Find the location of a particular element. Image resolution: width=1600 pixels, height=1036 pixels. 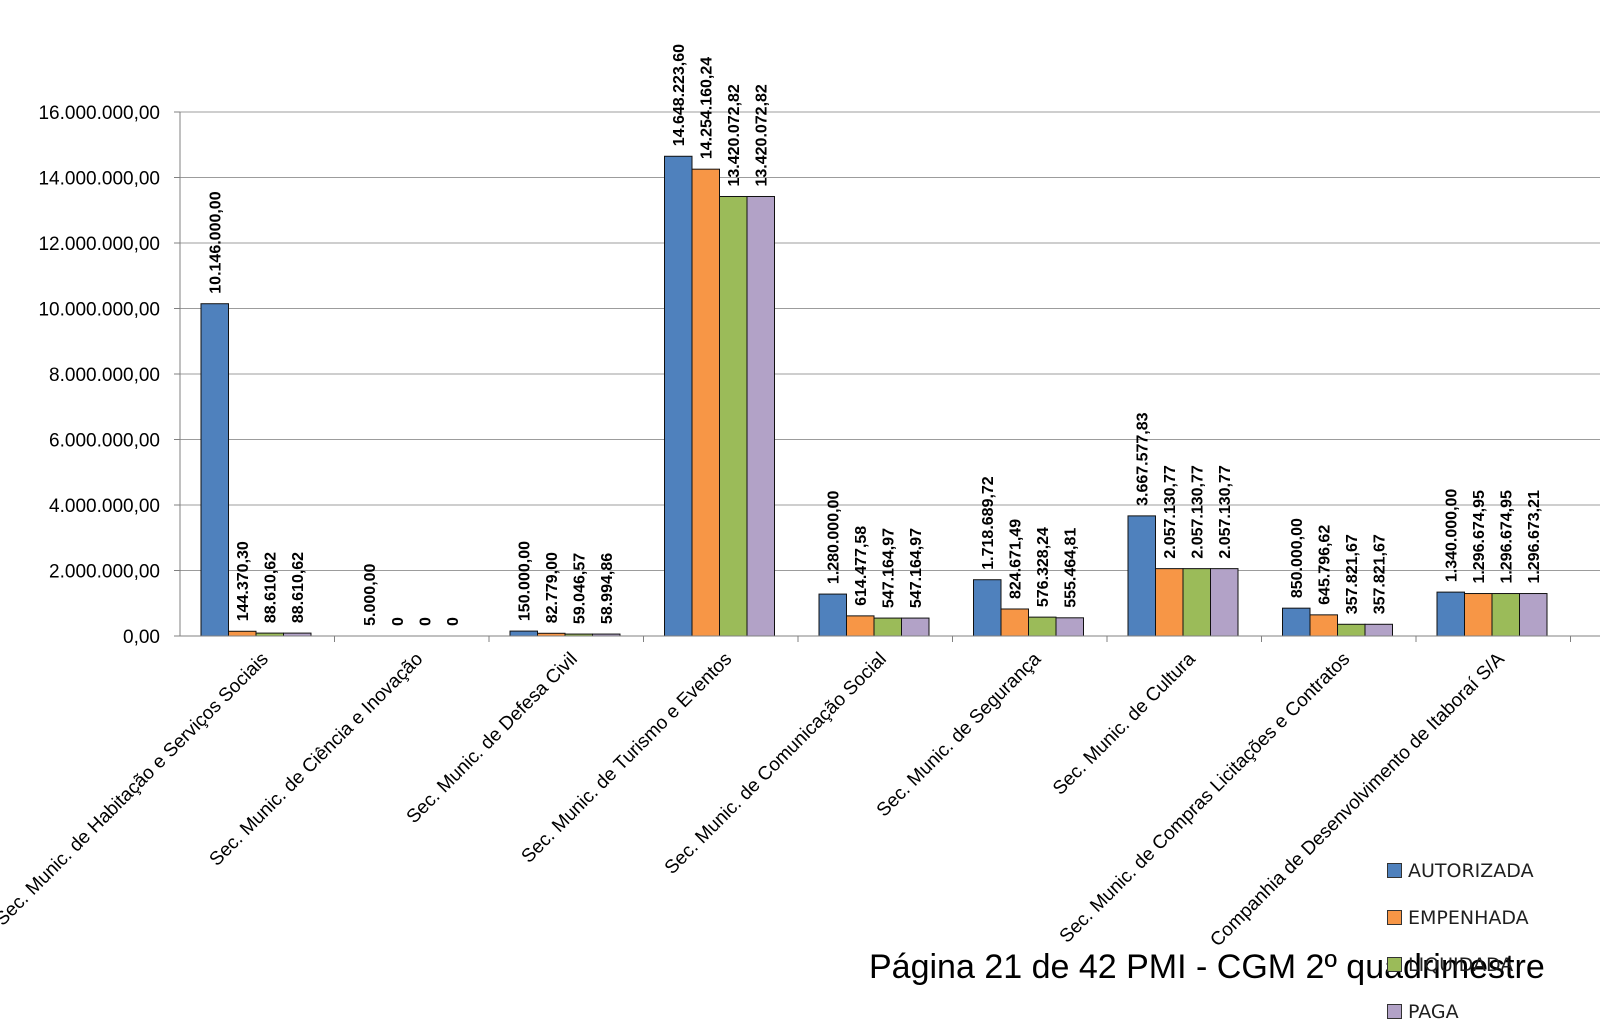

data-label: 14.648.223,60 is located at coordinates (679, 95).